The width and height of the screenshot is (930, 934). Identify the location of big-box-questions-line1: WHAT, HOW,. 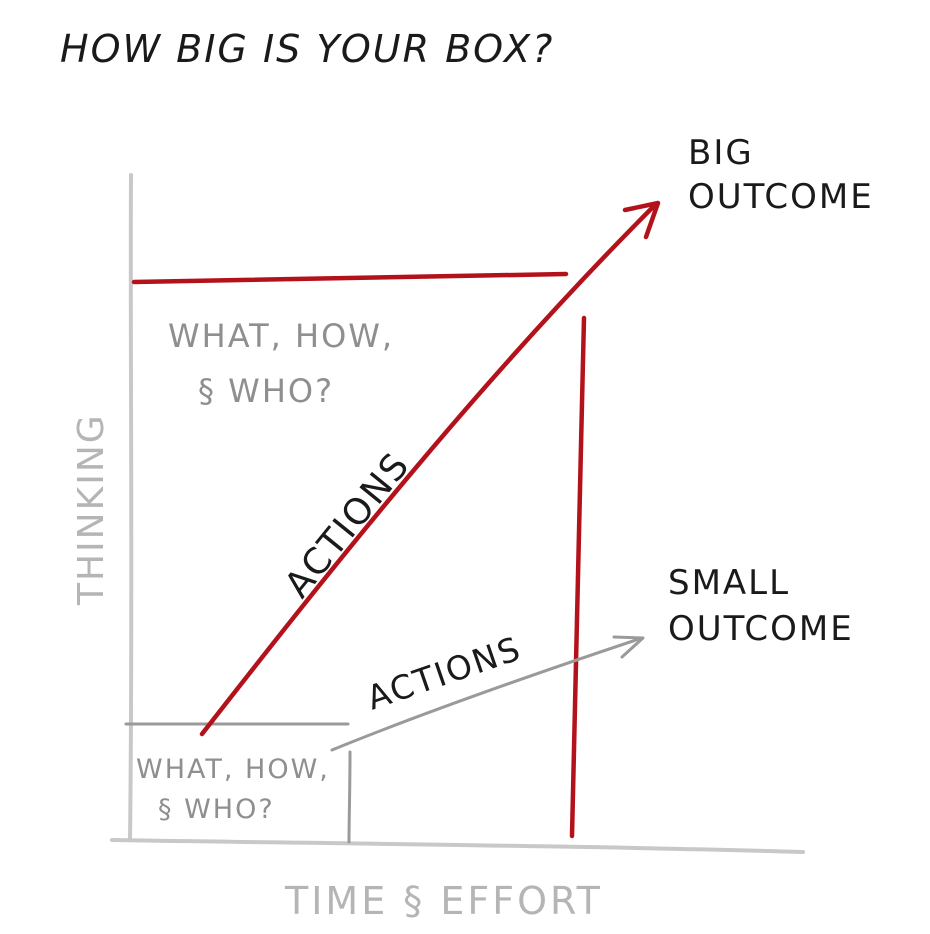
(281, 336).